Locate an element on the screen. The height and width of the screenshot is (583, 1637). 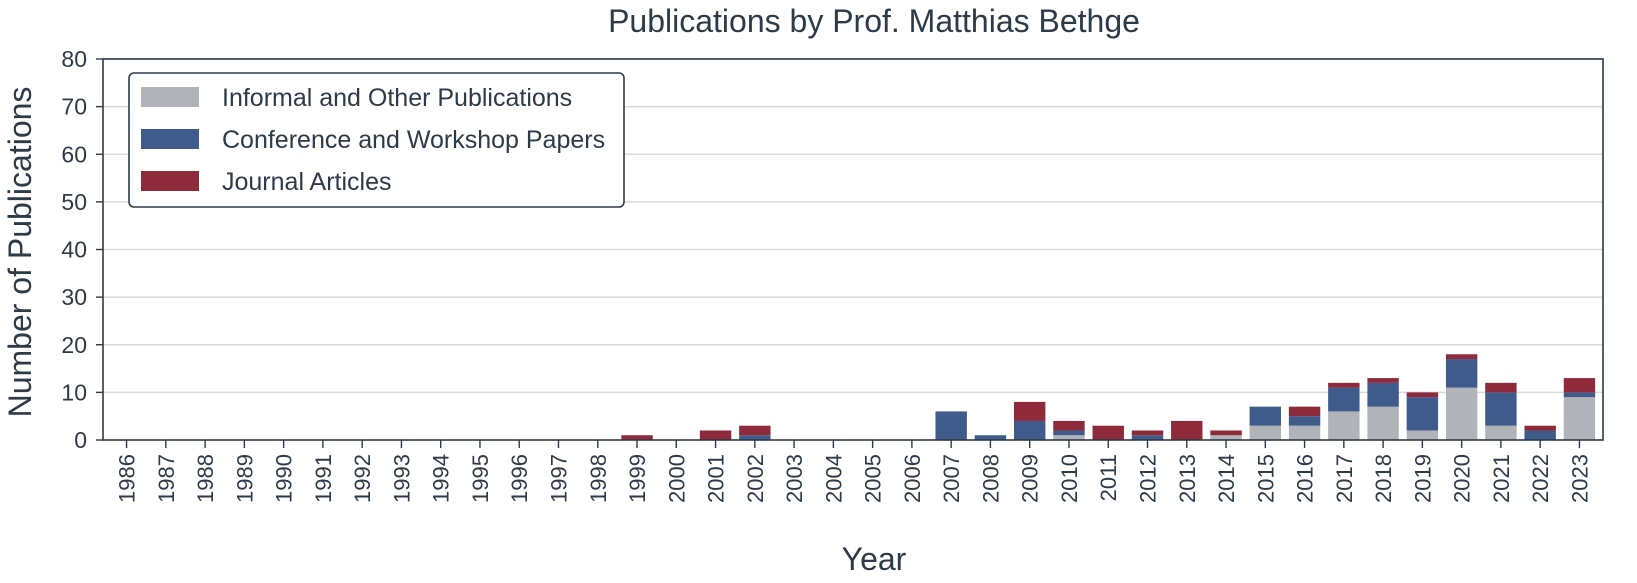
x-tick-label: 2013 is located at coordinates (1187, 478).